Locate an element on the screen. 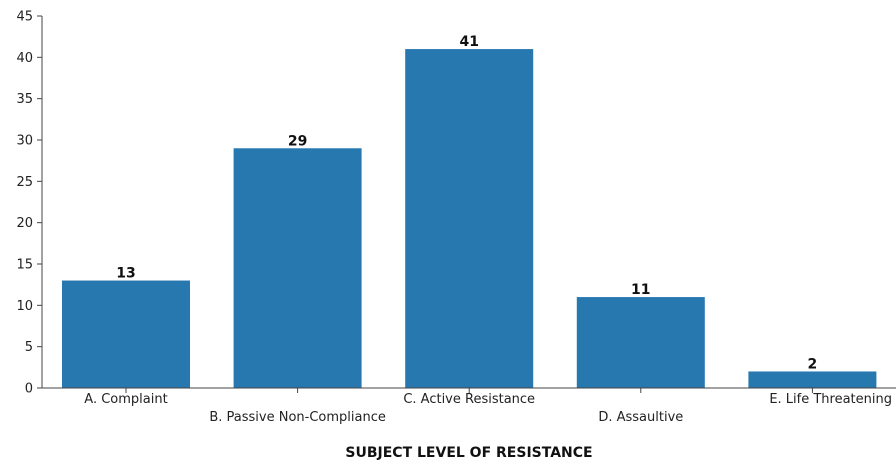 Image resolution: width=896 pixels, height=464 pixels. data-label: 2 is located at coordinates (813, 364).